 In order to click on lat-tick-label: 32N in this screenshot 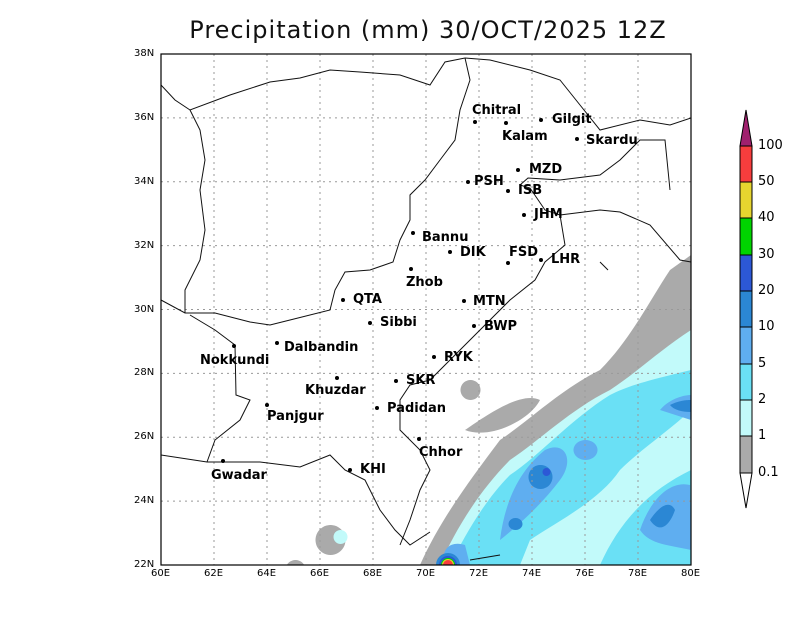, I will do `click(144, 245)`.